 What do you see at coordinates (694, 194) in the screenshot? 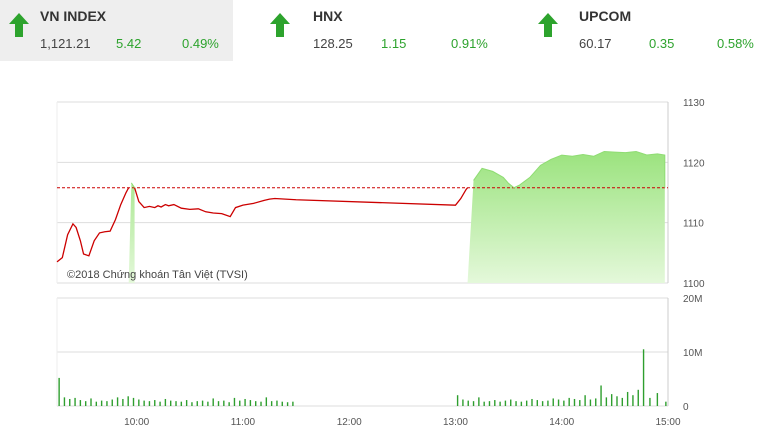
I see `price-axis: 1130 1120 1110 1100` at bounding box center [694, 194].